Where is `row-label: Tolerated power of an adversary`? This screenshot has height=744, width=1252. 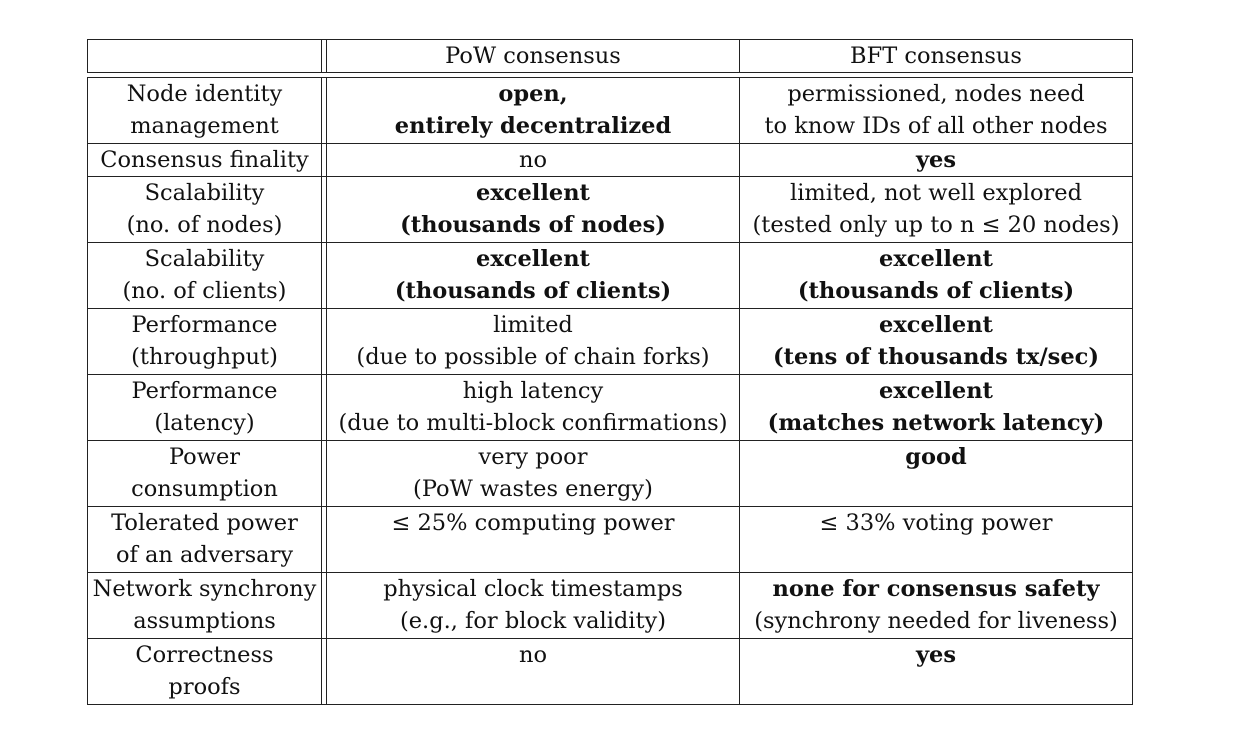
row-label: Tolerated power of an adversary is located at coordinates (204, 539).